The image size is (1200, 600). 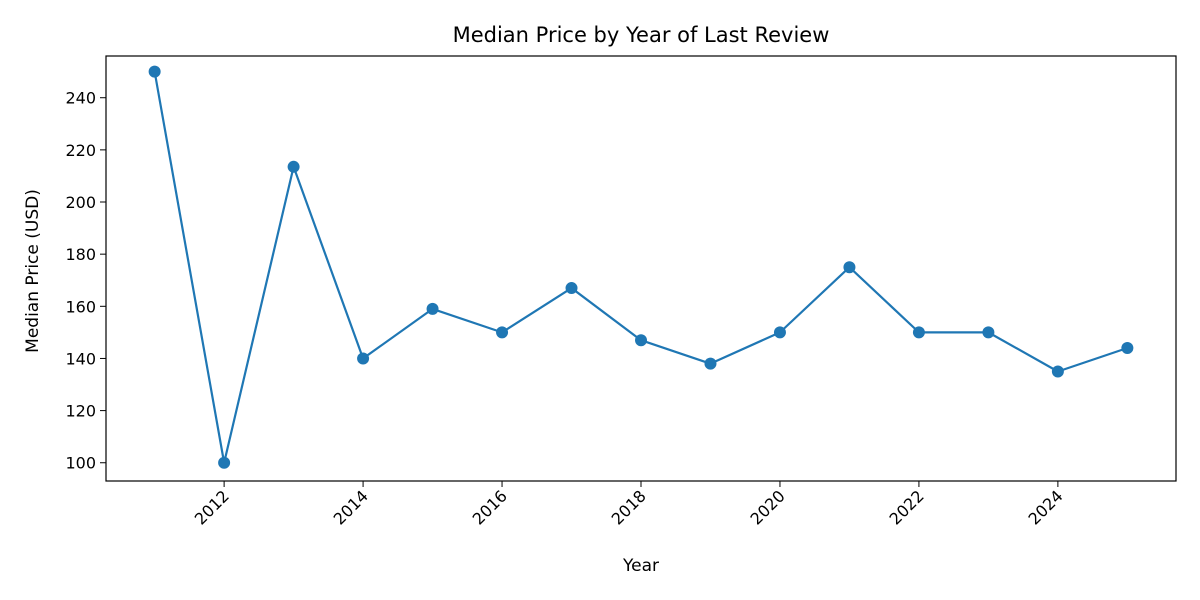 I want to click on x-tick-label-2016: 2016, so click(x=490, y=507).